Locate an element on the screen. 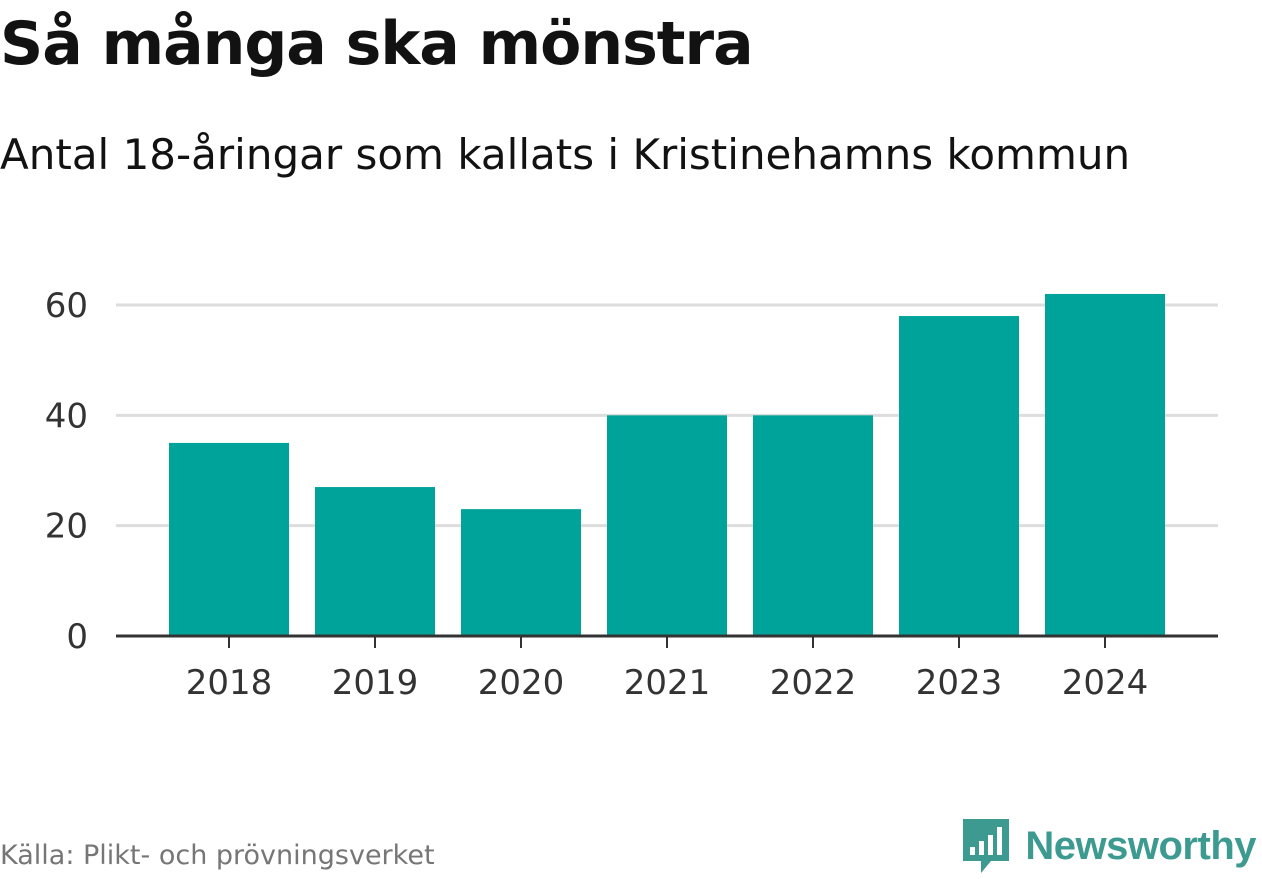 This screenshot has width=1262, height=879. x-tick-label: 2018 is located at coordinates (229, 683).